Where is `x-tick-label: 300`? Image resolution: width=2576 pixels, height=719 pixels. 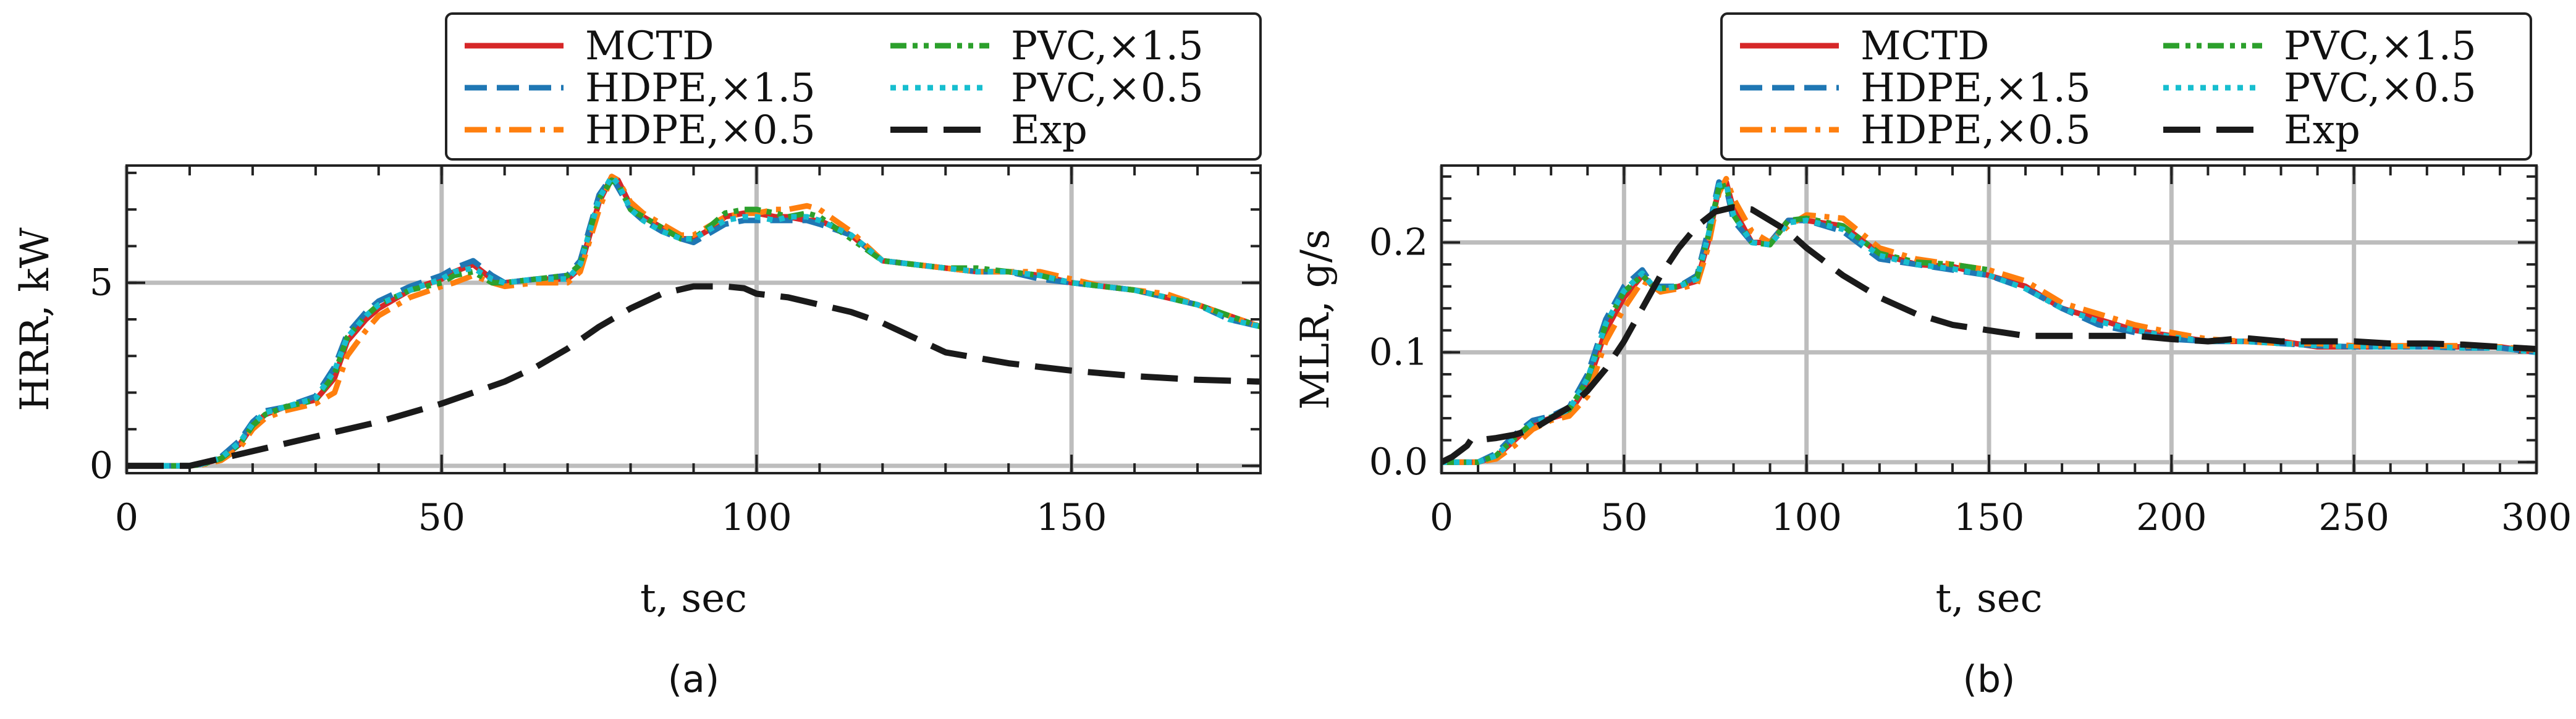 x-tick-label: 300 is located at coordinates (2536, 517).